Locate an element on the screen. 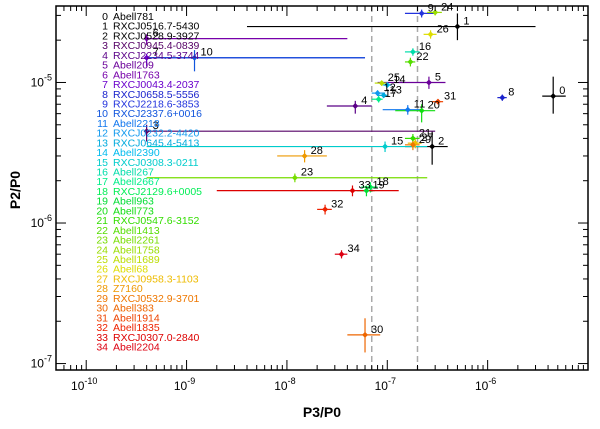 The image size is (600, 429). legend-entry-29: 29 RXCJ0532.9-3701 is located at coordinates (147, 299).